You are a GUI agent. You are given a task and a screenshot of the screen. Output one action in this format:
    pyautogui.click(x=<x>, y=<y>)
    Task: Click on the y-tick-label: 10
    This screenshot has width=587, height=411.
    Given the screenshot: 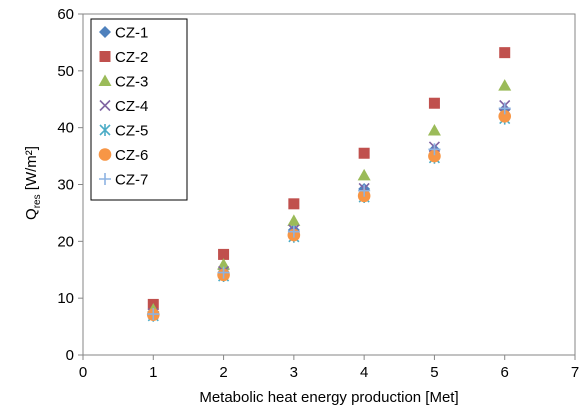 What is the action you would take?
    pyautogui.click(x=65, y=298)
    